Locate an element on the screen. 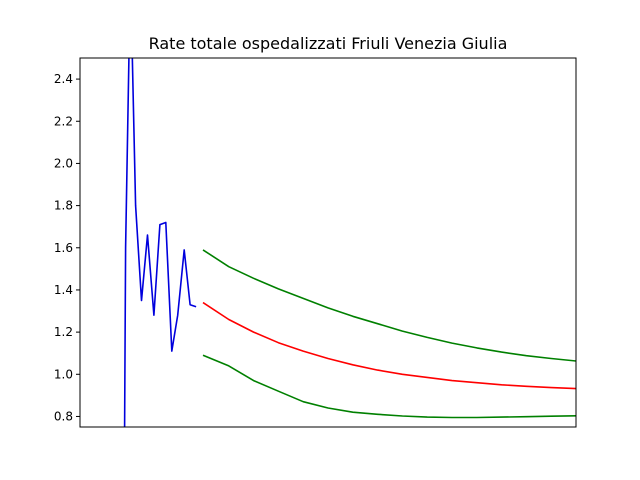 The height and width of the screenshot is (480, 640). series-line-lower-bound is located at coordinates (389, 386).